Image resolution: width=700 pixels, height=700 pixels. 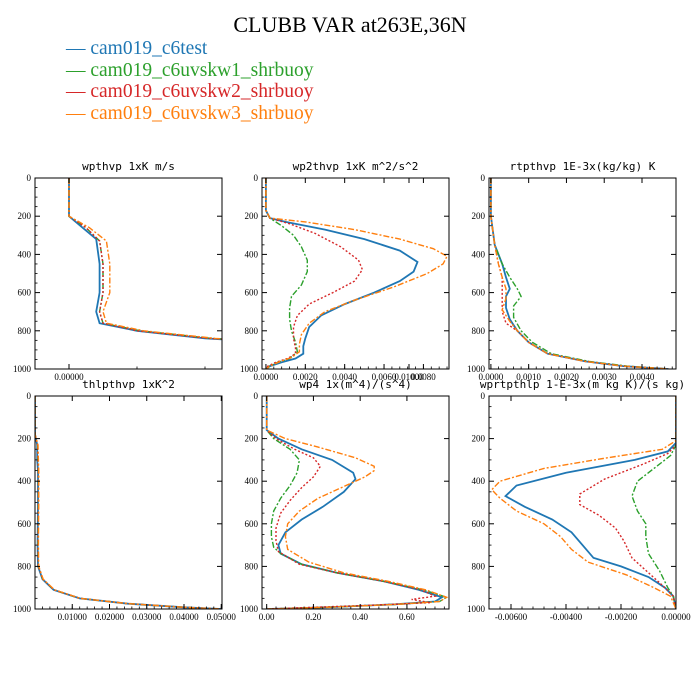 I want to click on figure-title: CLUBB VAR at263E,36N, so click(x=350, y=24).